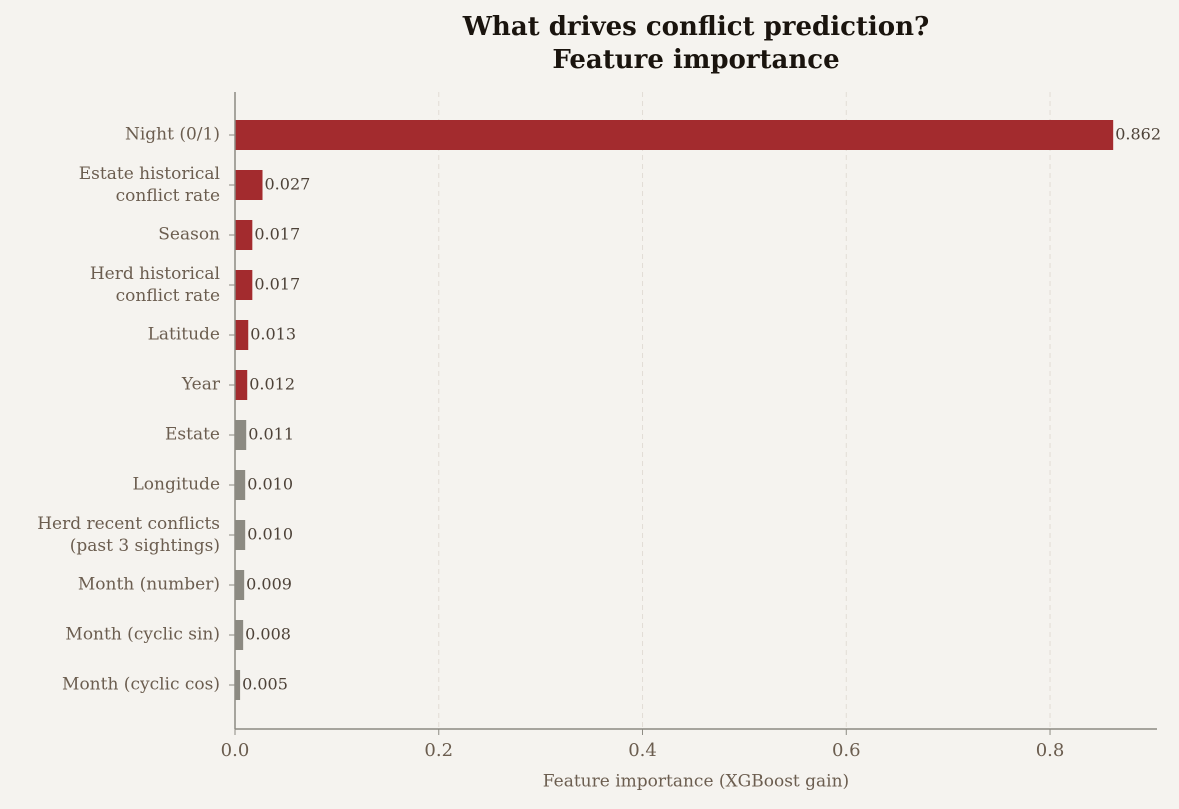  Describe the element at coordinates (192, 435) in the screenshot. I see `y-tick-label: Estate` at that location.